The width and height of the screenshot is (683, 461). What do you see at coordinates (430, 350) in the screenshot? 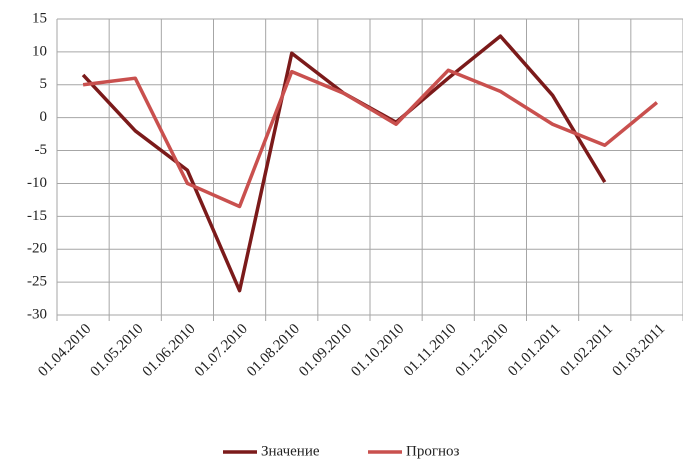
I see `x-tick-label: 01.11.2010` at bounding box center [430, 350].